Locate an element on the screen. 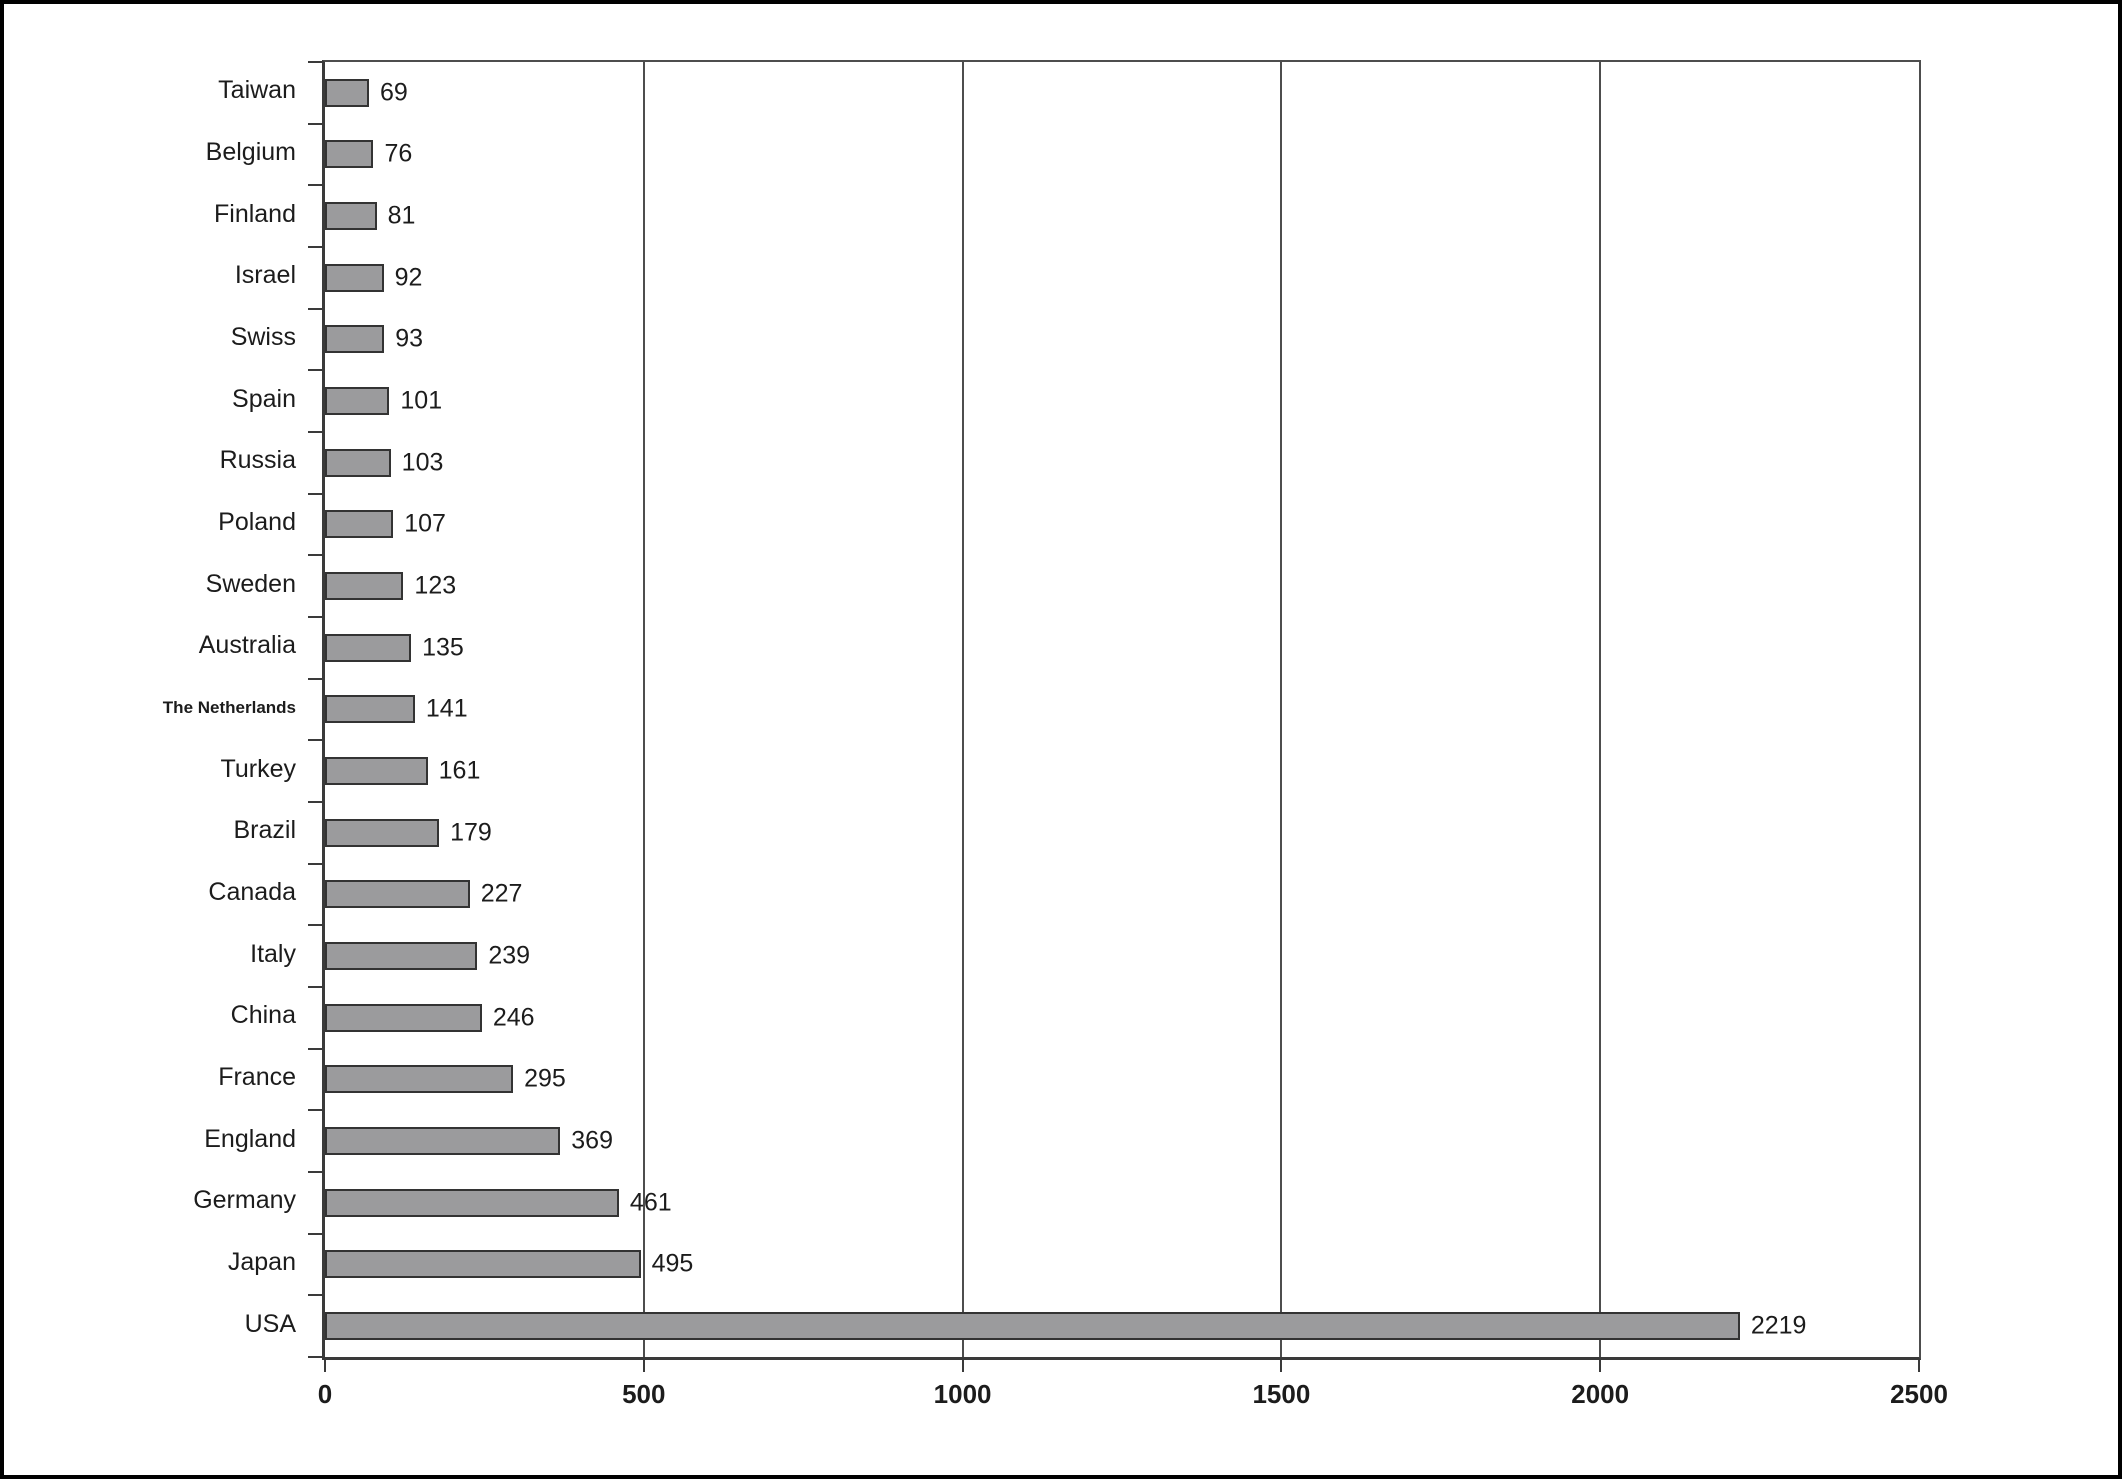 The image size is (2122, 1479). value-label-sweden: 123 is located at coordinates (435, 585).